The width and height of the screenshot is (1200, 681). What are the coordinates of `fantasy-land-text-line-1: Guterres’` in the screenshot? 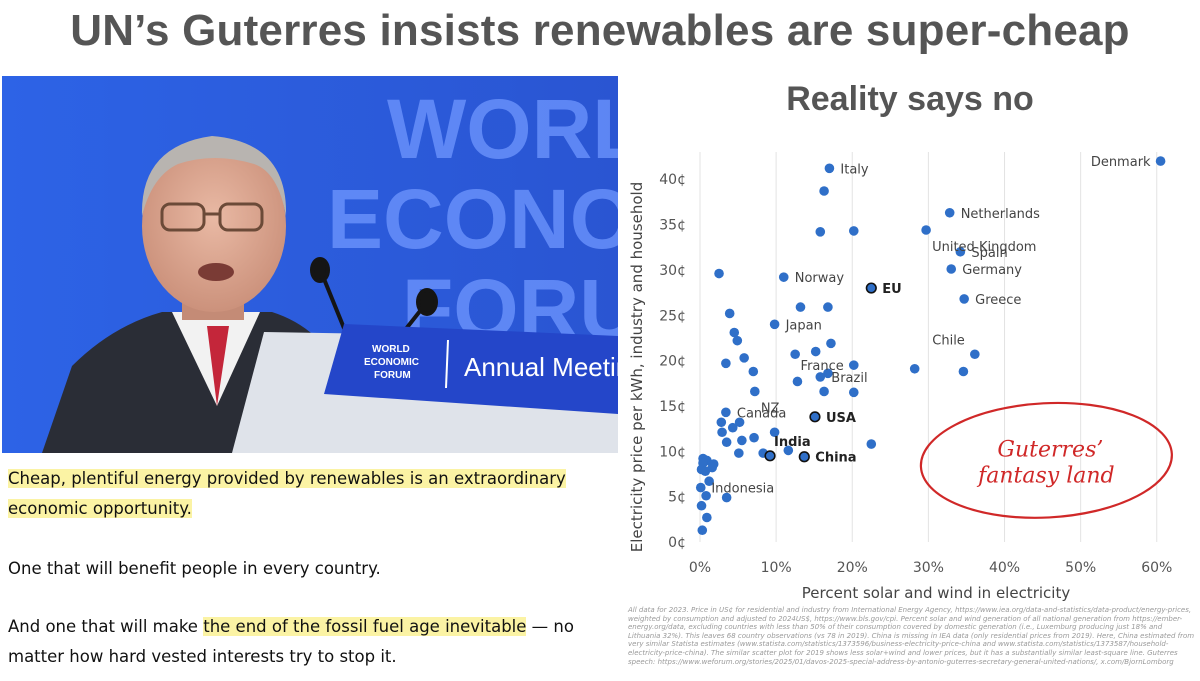 It's located at (1050, 449).